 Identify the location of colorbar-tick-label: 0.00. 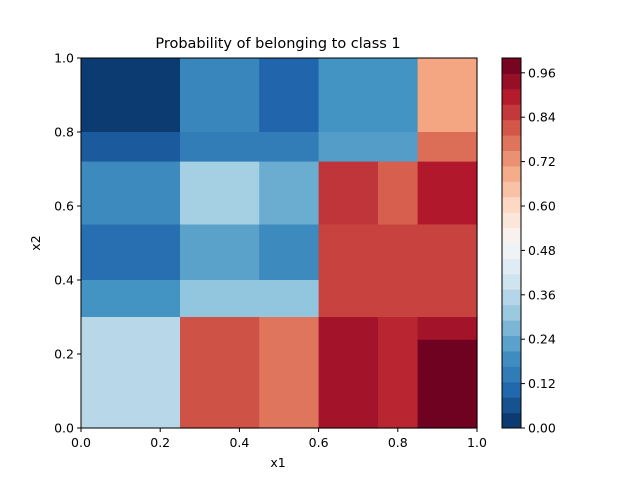
(542, 428).